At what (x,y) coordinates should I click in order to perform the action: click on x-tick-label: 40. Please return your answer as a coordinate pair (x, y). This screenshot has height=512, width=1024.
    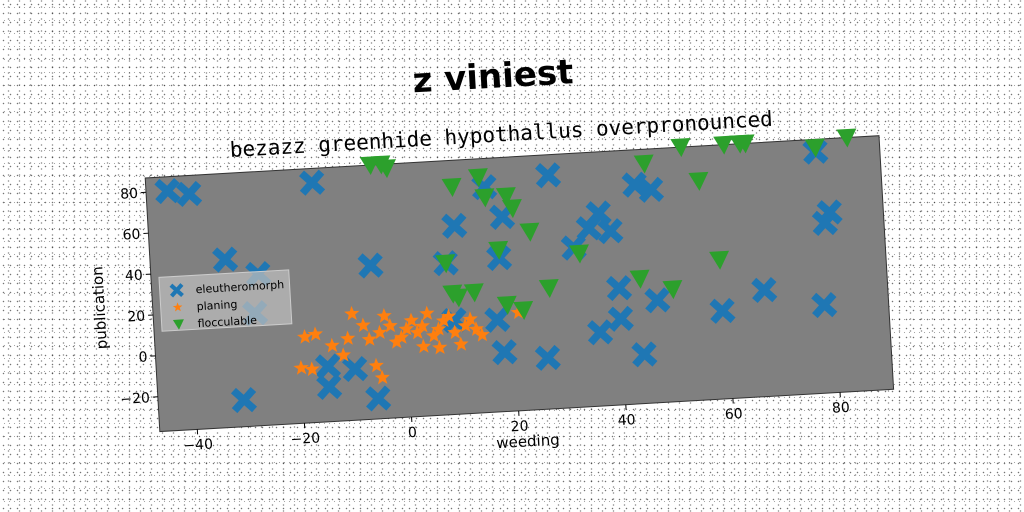
    Looking at the image, I should click on (626, 420).